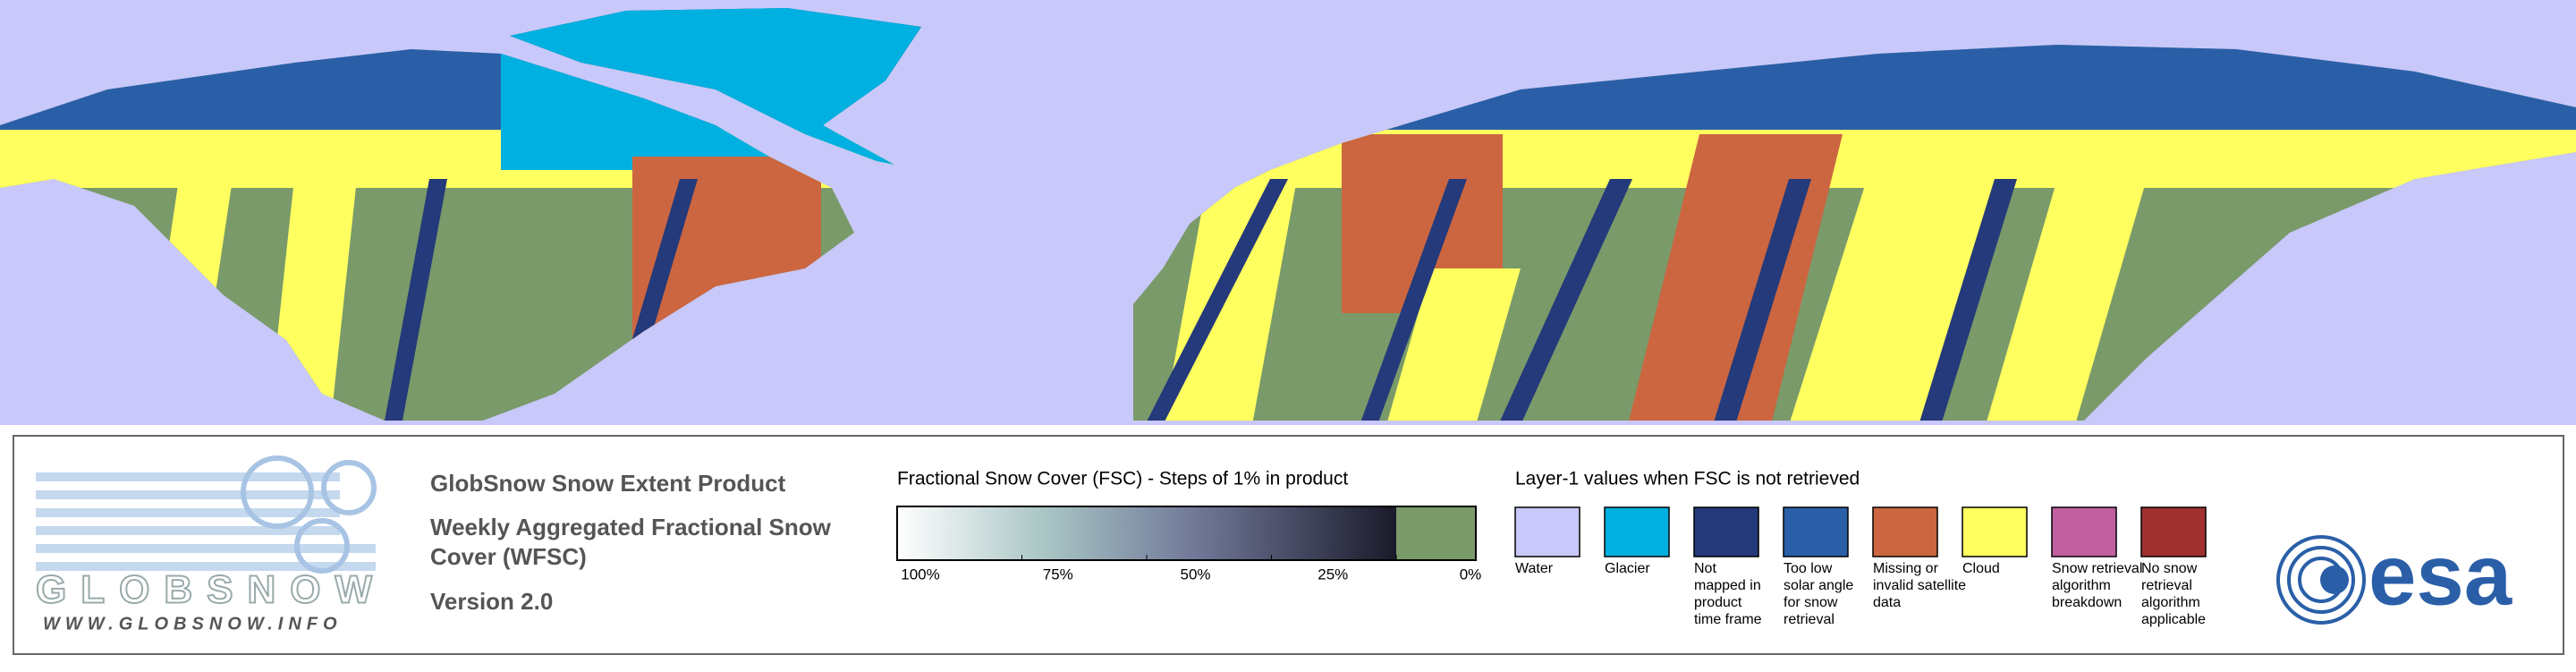  I want to click on legend-label: invalid satellite, so click(1919, 585).